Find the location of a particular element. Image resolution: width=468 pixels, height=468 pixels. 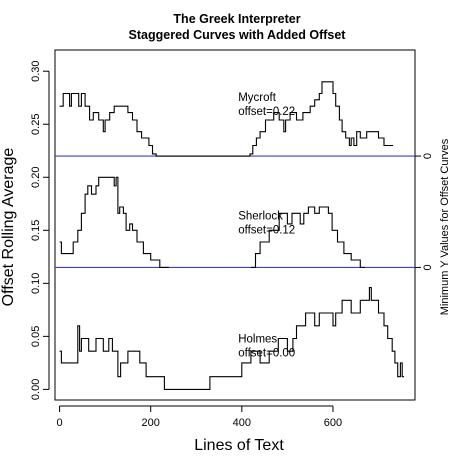

right-axis: 00 is located at coordinates (424, 211).